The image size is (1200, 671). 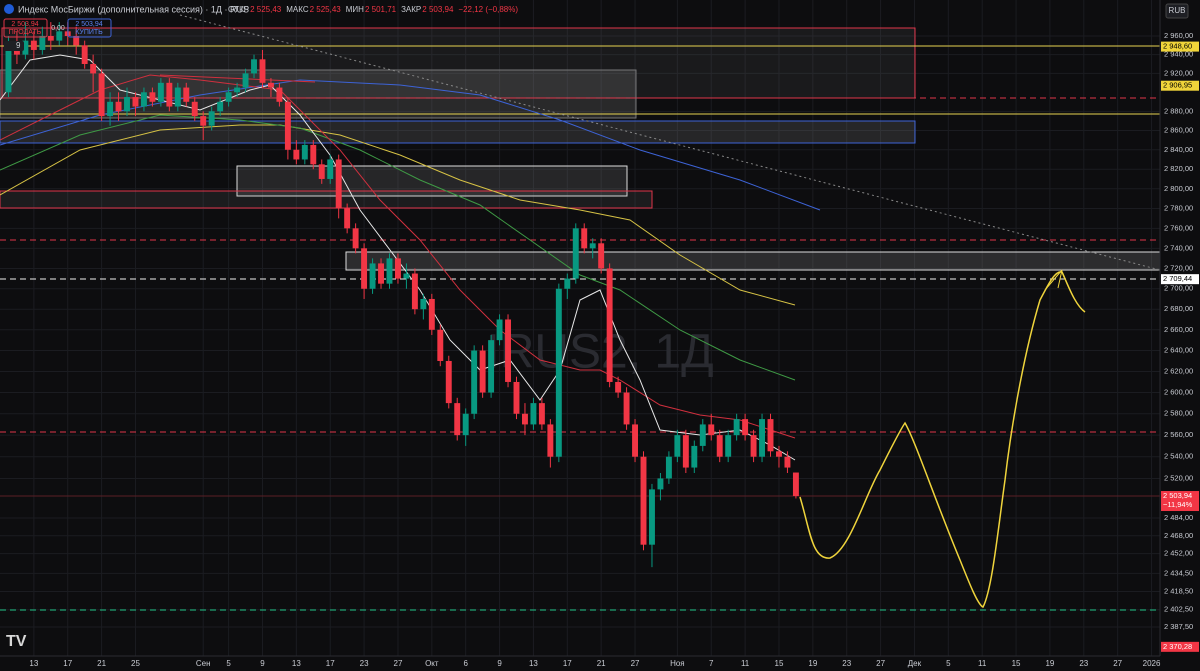 I want to click on x-tick-label: 6, so click(x=465, y=663).